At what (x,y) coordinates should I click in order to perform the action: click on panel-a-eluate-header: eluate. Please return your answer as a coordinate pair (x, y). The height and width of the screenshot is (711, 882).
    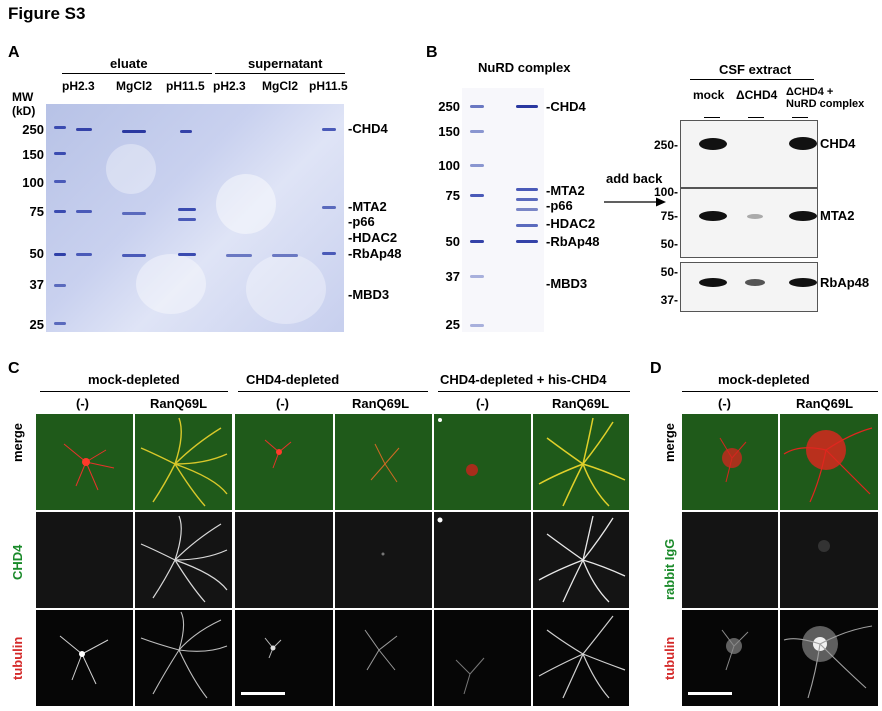
    Looking at the image, I should click on (129, 63).